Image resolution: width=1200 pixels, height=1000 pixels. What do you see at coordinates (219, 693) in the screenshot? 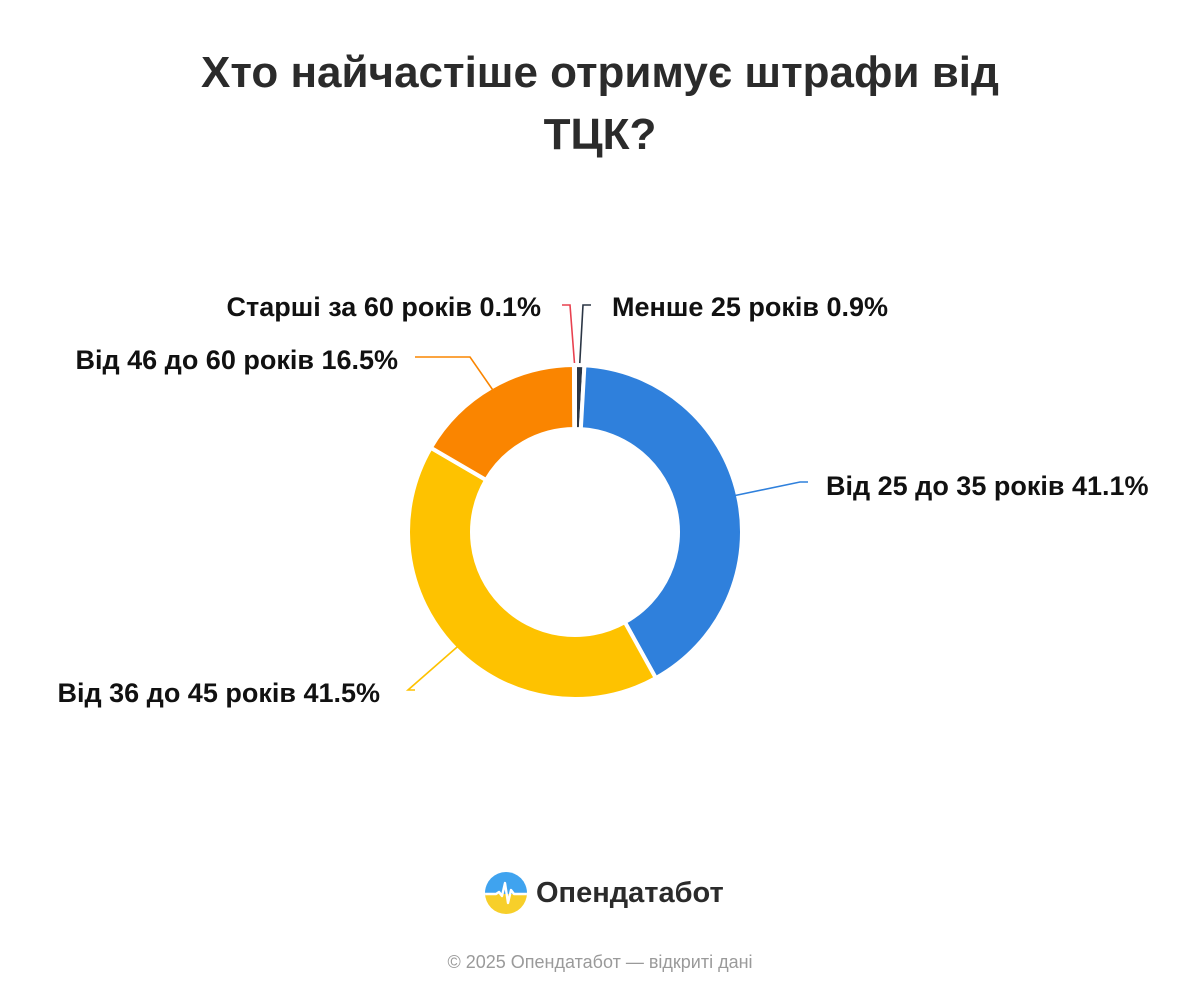
I see `slice-label-3: Від 36 до 45 років 41.5%` at bounding box center [219, 693].